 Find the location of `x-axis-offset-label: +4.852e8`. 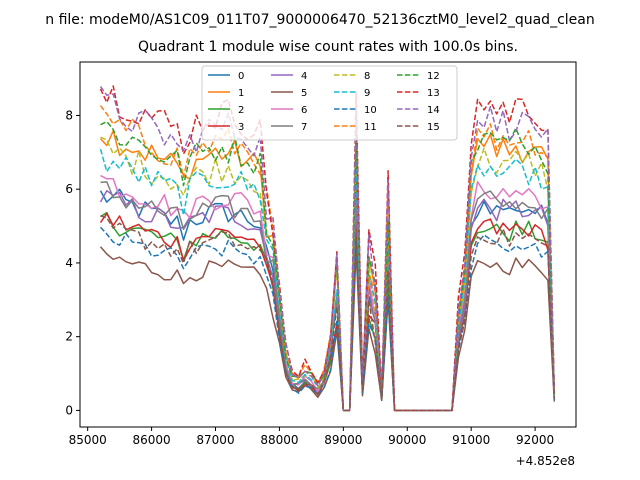

x-axis-offset-label: +4.852e8 is located at coordinates (545, 461).